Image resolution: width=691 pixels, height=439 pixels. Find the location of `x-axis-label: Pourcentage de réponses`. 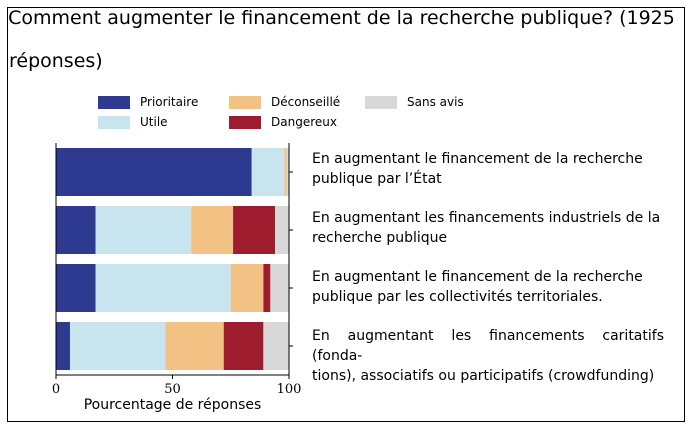

x-axis-label: Pourcentage de réponses is located at coordinates (172, 405).